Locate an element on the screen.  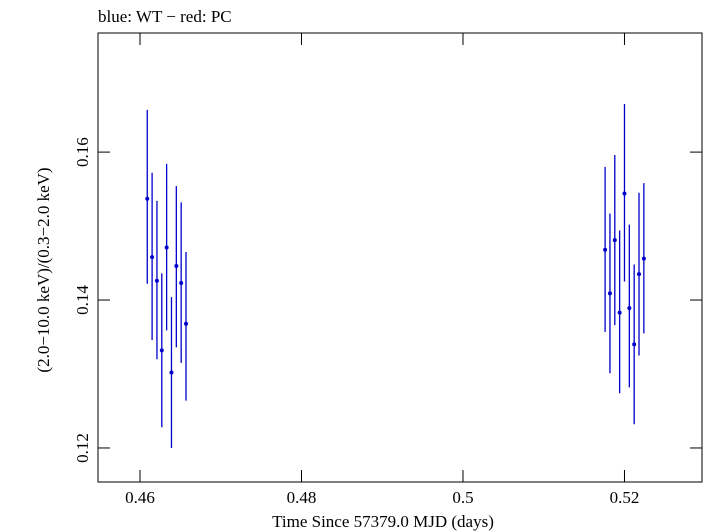
y-tick-label: 0.16 is located at coordinates (82, 152).